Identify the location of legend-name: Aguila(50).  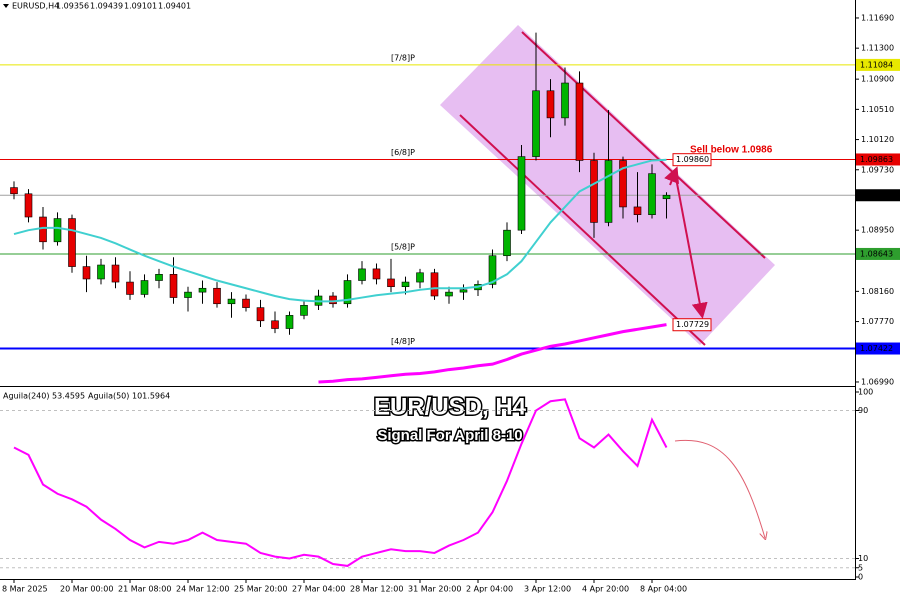
(108, 396).